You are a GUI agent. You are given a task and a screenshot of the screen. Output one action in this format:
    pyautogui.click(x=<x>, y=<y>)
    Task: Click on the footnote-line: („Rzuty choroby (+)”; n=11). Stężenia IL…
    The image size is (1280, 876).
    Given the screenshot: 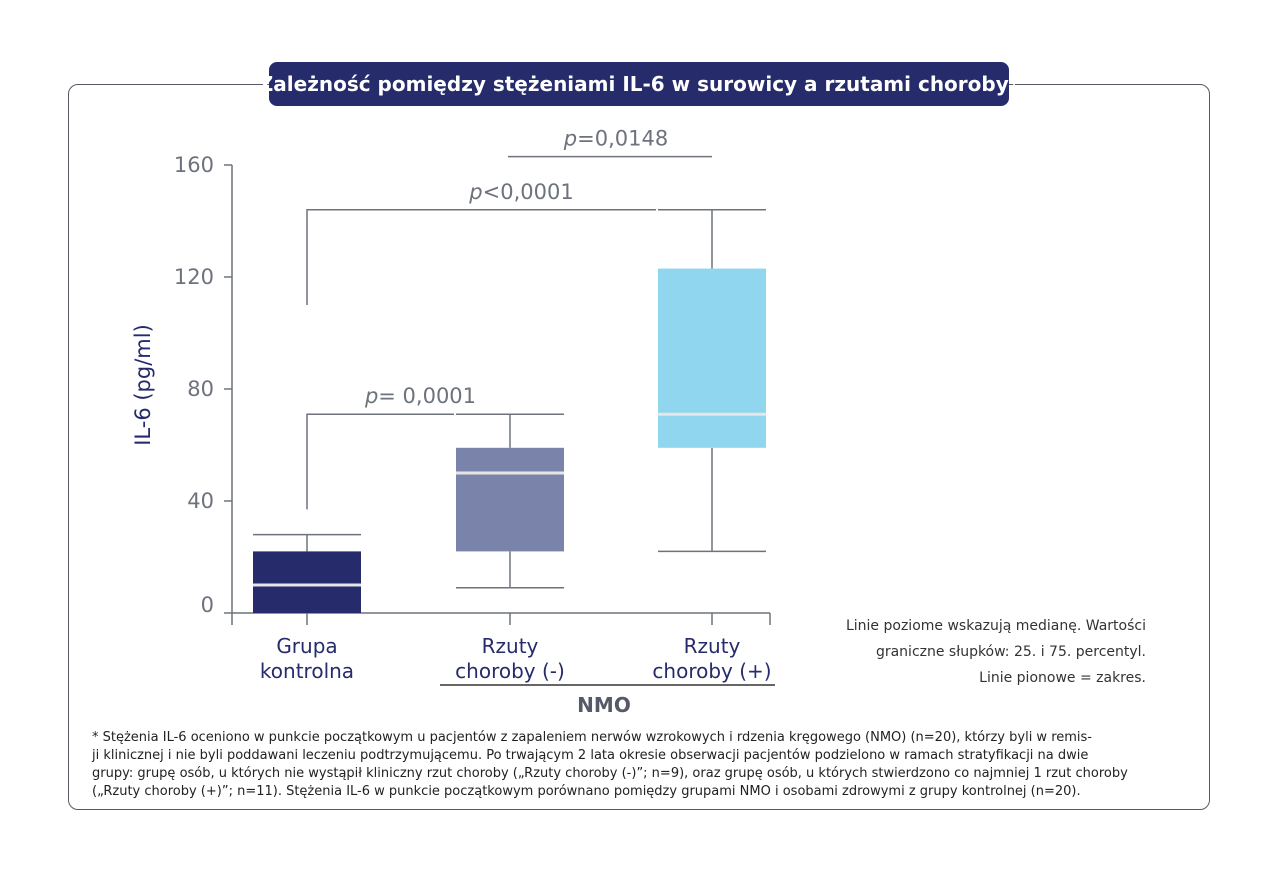 What is the action you would take?
    pyautogui.click(x=586, y=791)
    